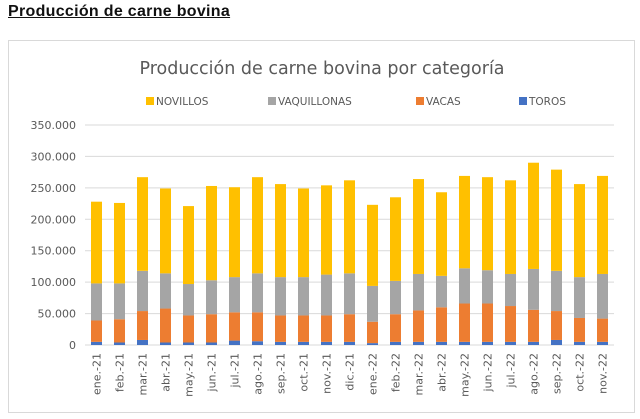  I want to click on x-tick-label: oct.-21, so click(304, 372).